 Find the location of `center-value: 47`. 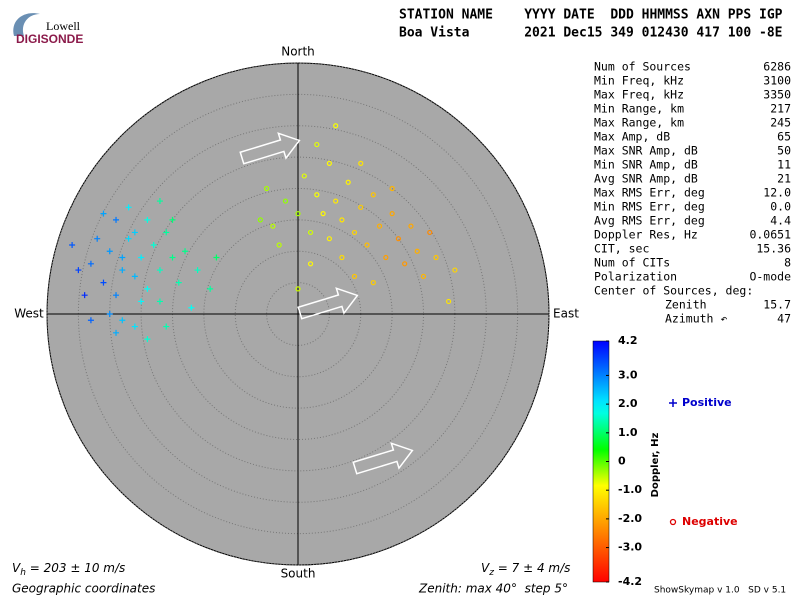

center-value: 47 is located at coordinates (784, 319).